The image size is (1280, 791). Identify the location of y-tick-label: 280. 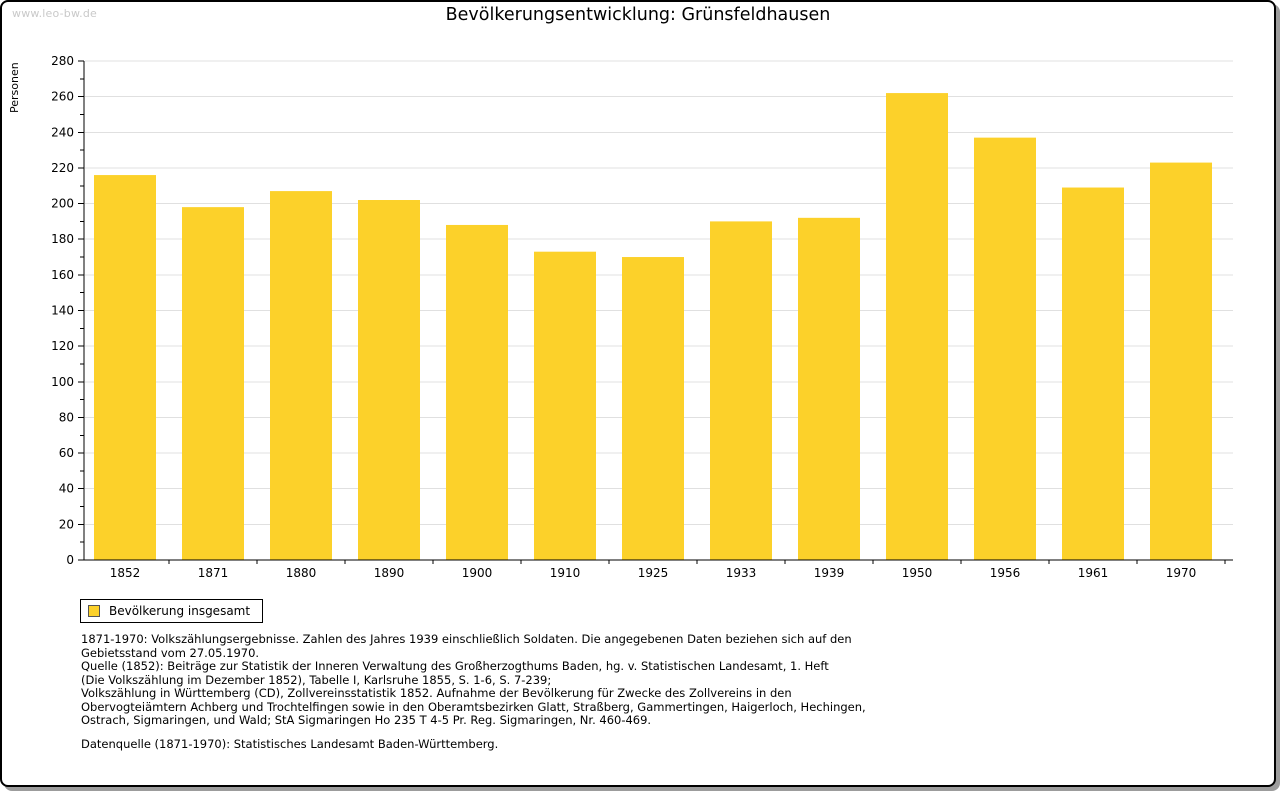
(62, 61).